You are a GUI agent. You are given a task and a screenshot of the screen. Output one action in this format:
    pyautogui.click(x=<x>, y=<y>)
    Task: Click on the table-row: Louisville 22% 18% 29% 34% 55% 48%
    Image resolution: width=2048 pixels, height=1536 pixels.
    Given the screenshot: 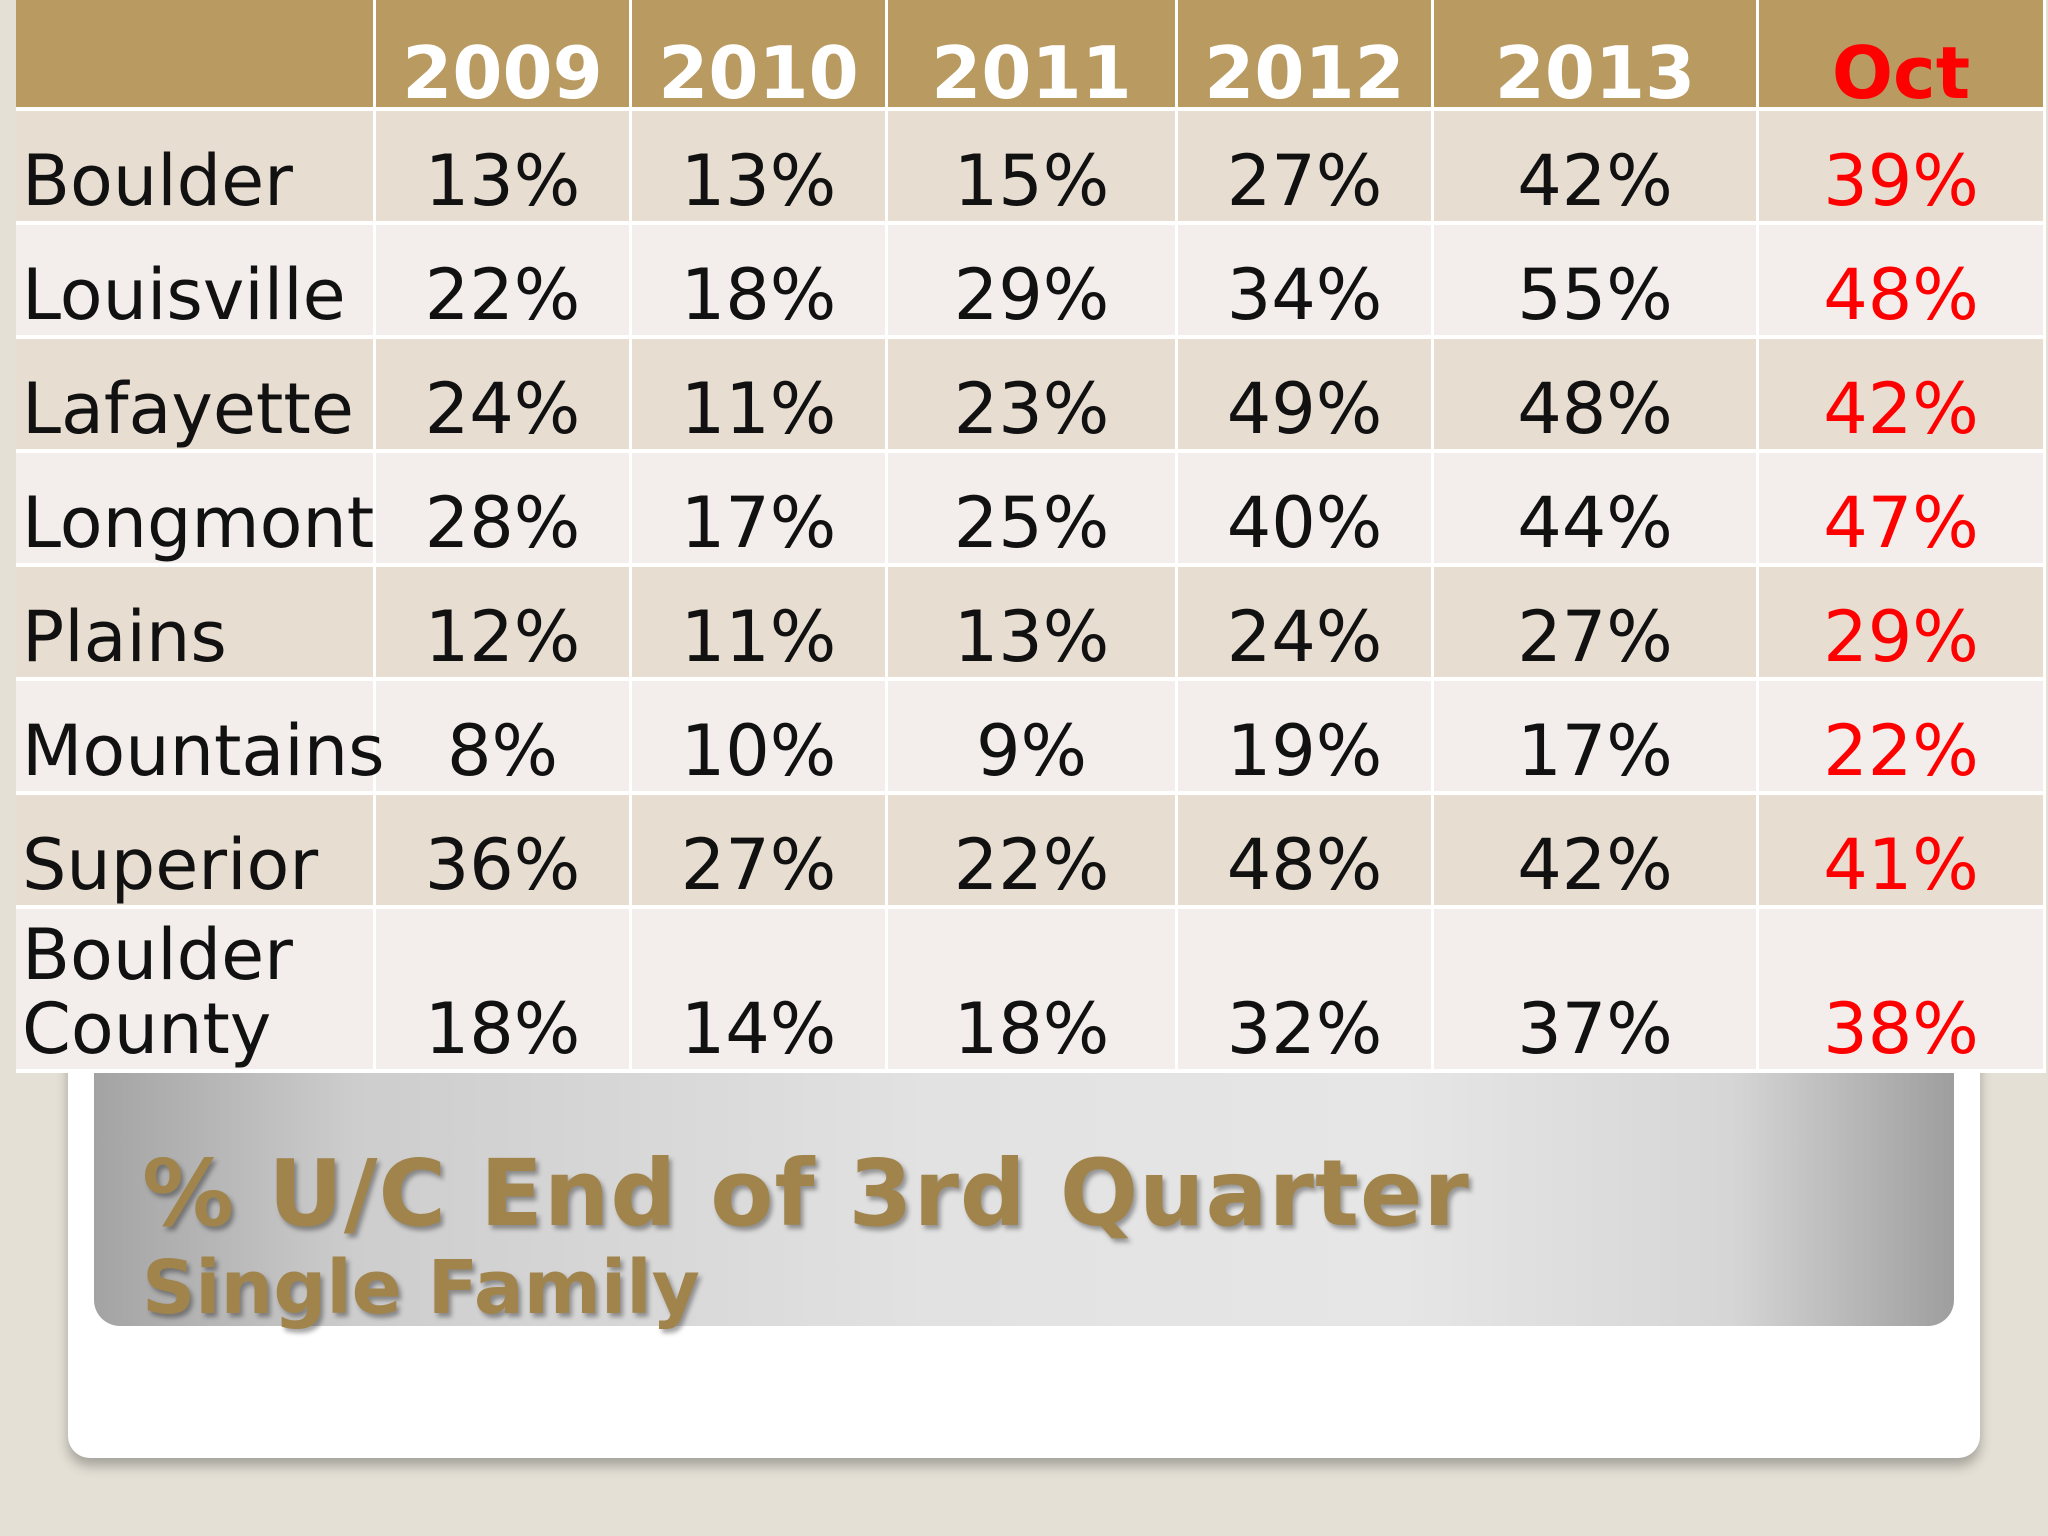 What is the action you would take?
    pyautogui.click(x=1031, y=282)
    